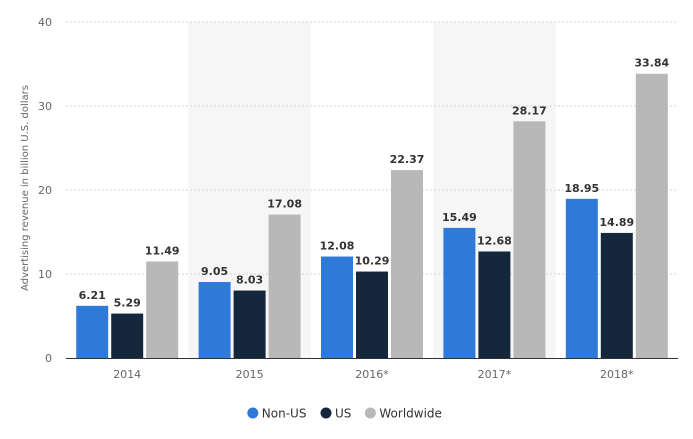  I want to click on legend-label: Non-US, so click(284, 414).